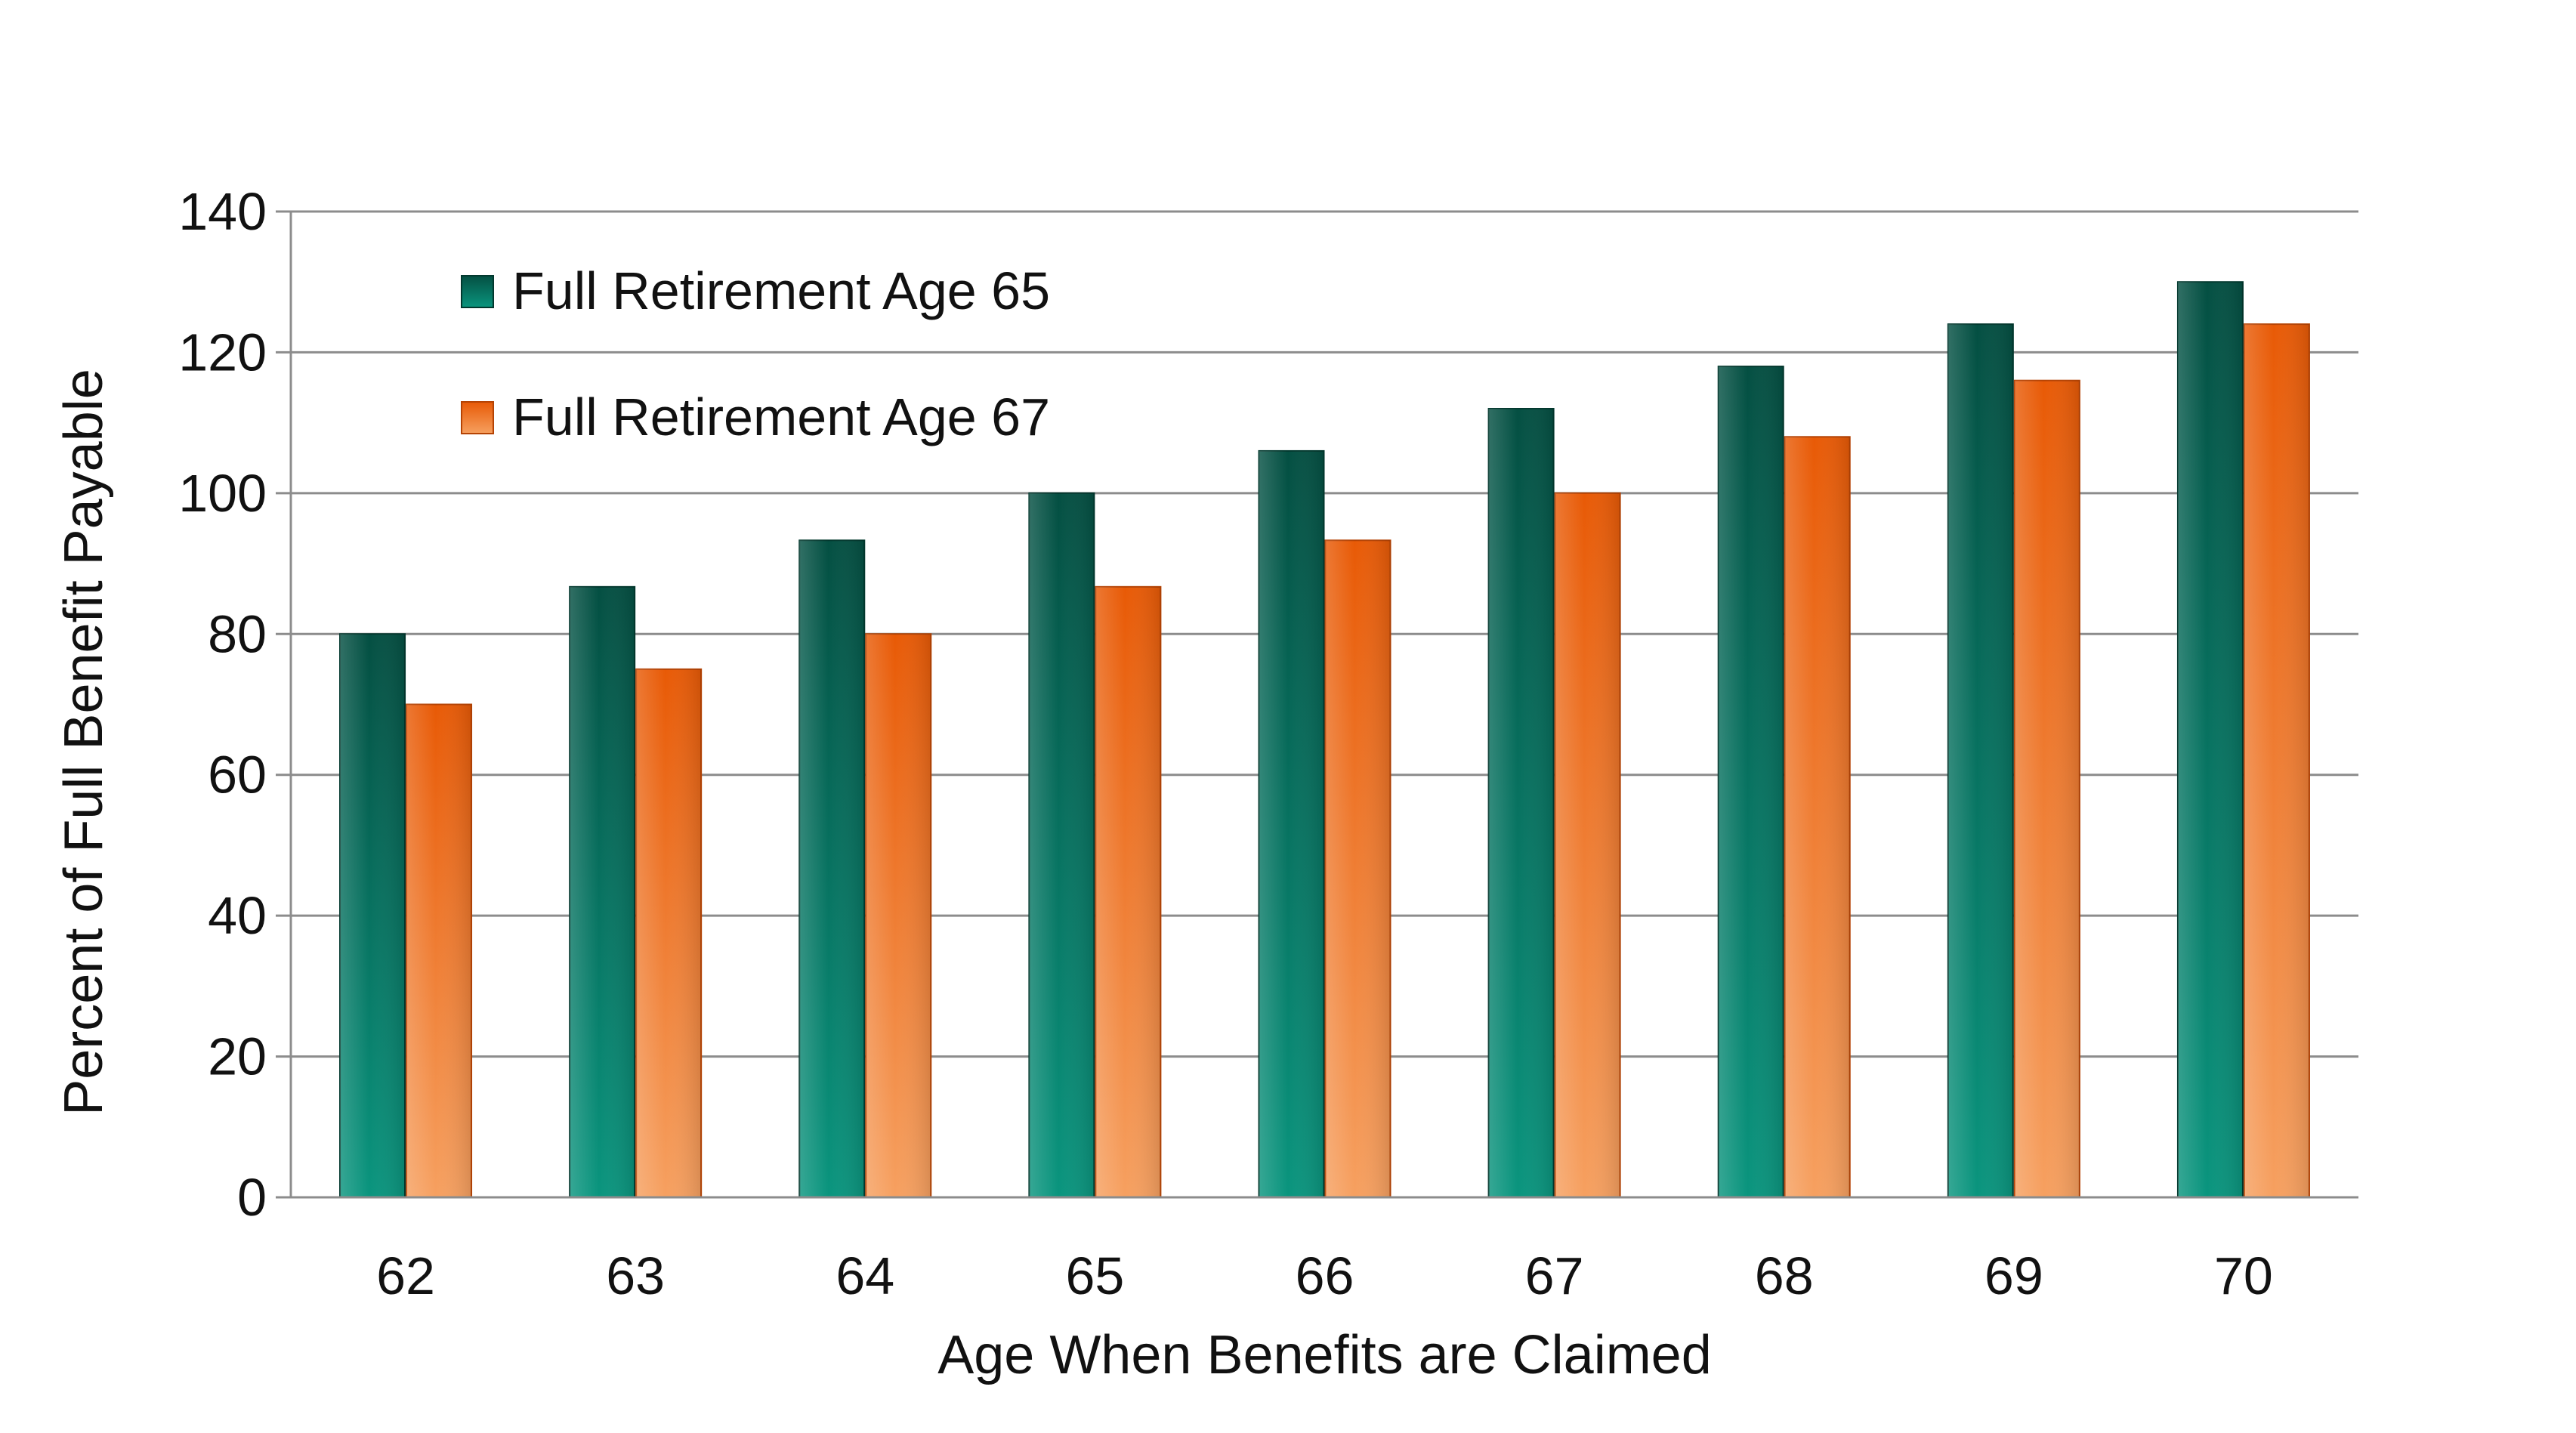 This screenshot has height=1433, width=2576. Describe the element at coordinates (405, 1275) in the screenshot. I see `x-tick-label: 62` at that location.